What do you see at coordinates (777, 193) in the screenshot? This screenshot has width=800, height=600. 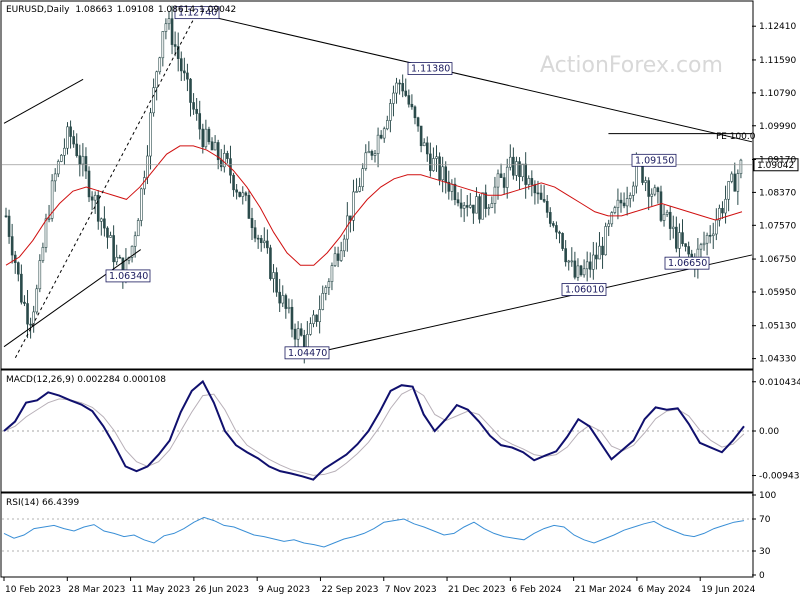 I see `main-y-tick-label: 1.08370` at bounding box center [777, 193].